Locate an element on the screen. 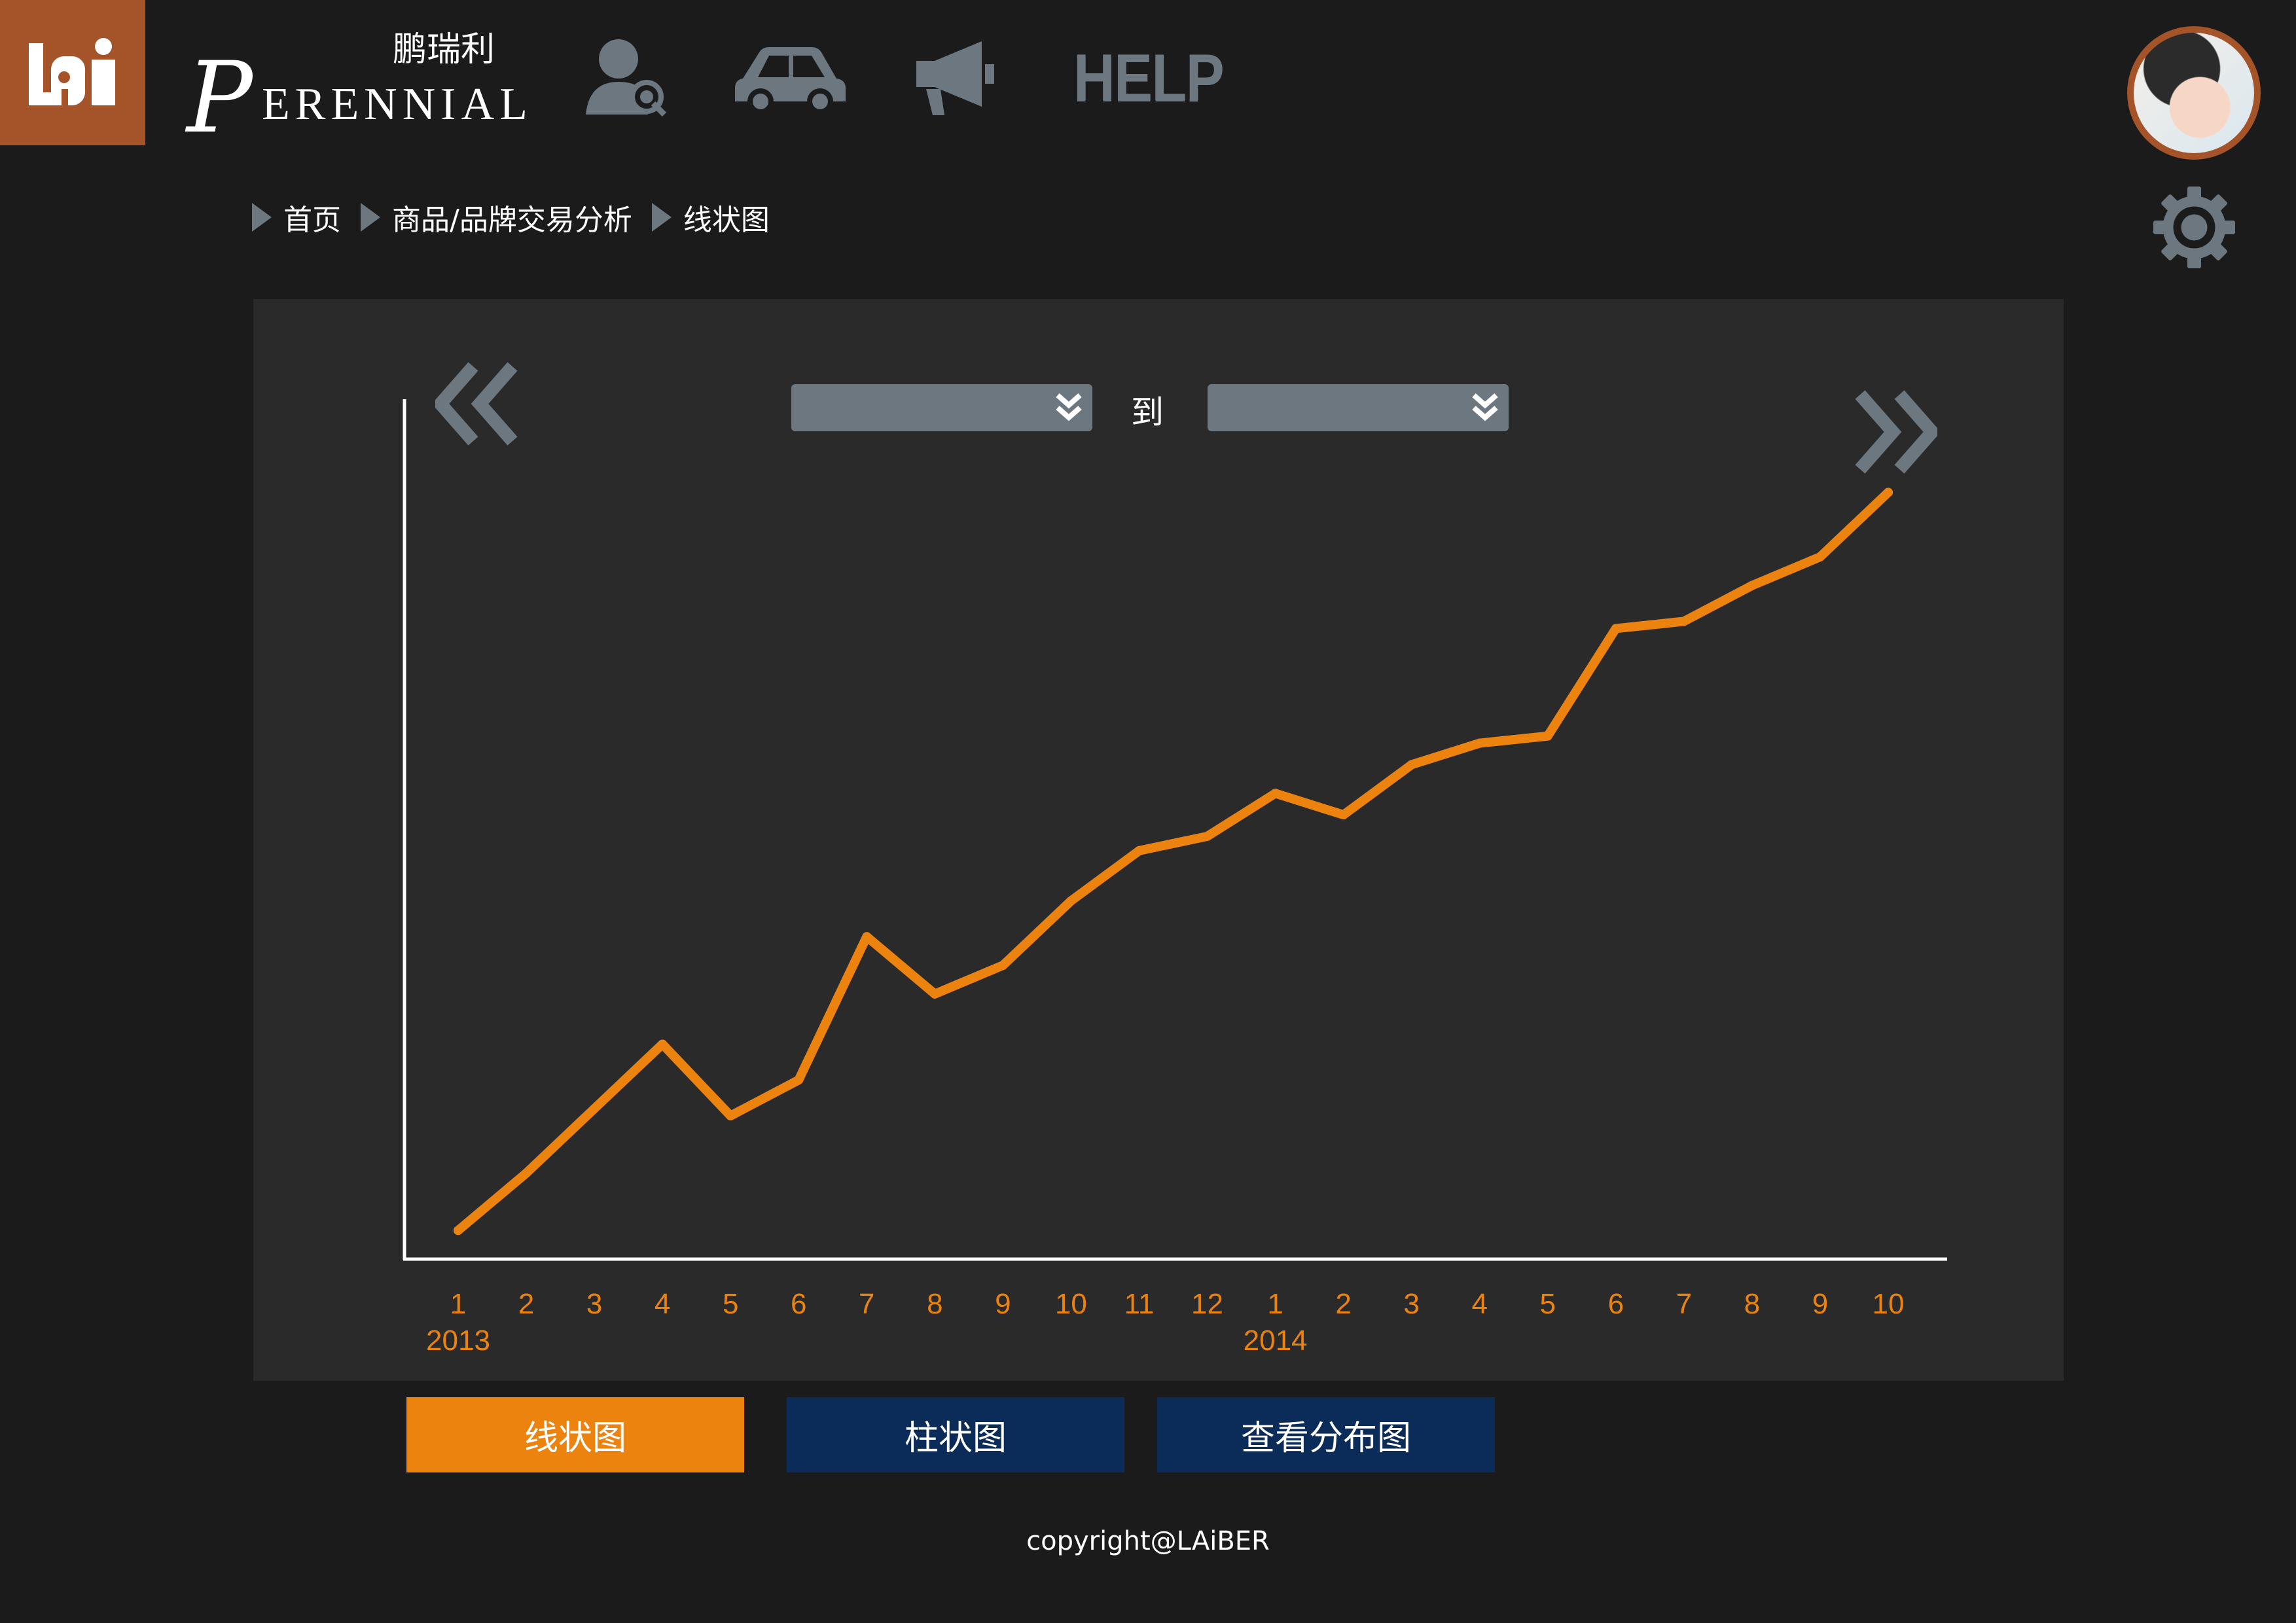  breadcrumb-item-analysis: 商品/品牌交易分析 is located at coordinates (496, 217).